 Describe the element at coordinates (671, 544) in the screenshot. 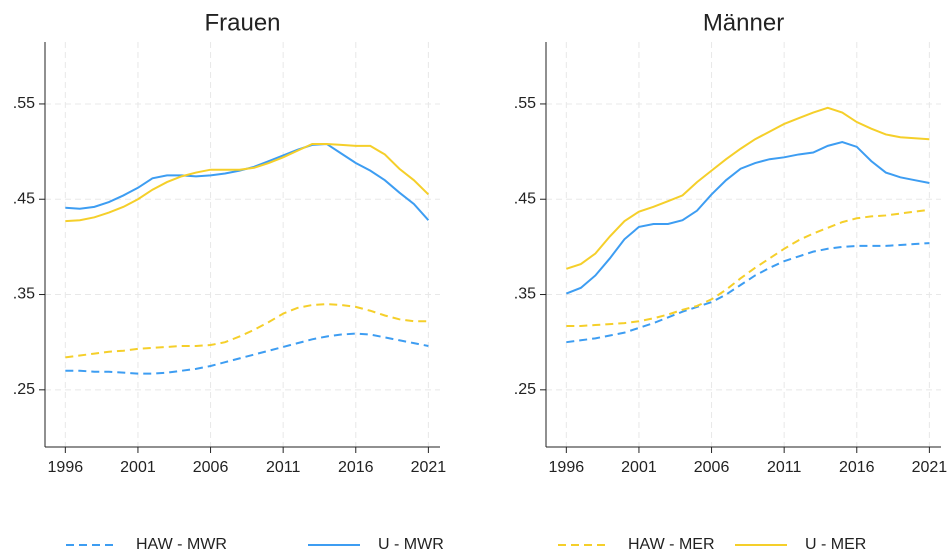

I see `legend-label: HAW - MER` at that location.